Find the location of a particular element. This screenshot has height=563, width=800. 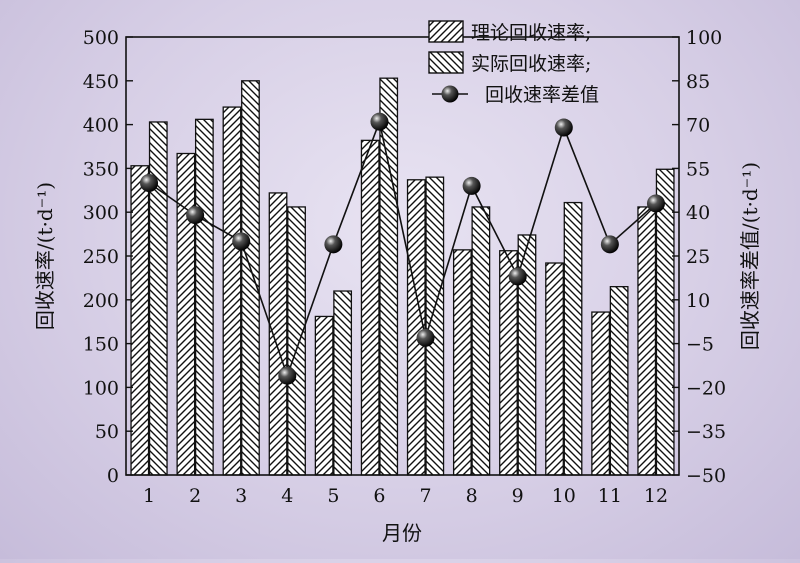

y-tick-label: 100 is located at coordinates (101, 388).